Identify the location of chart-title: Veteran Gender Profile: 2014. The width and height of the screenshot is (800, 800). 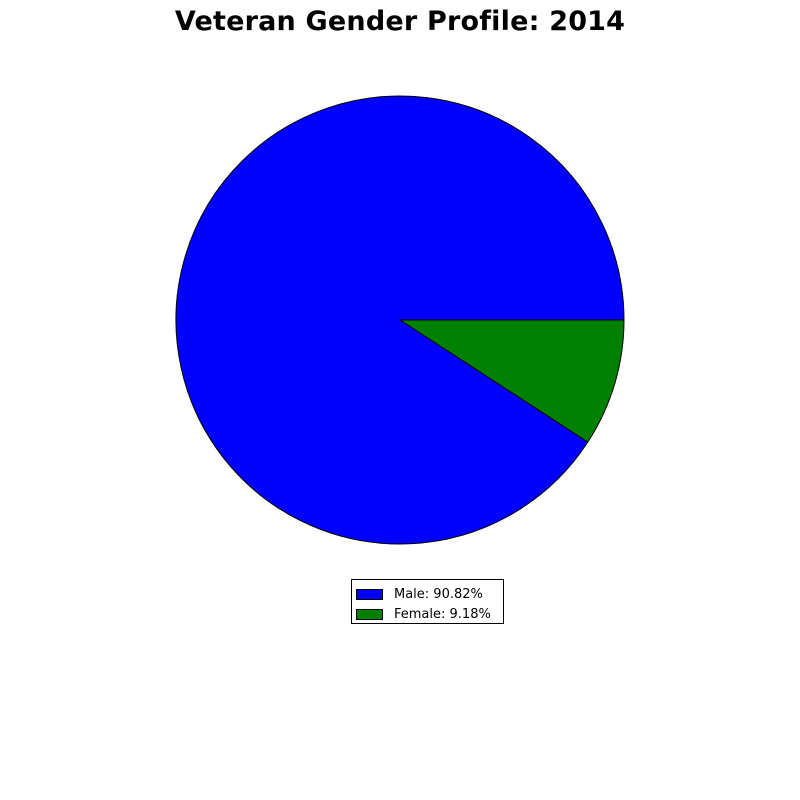
(400, 21).